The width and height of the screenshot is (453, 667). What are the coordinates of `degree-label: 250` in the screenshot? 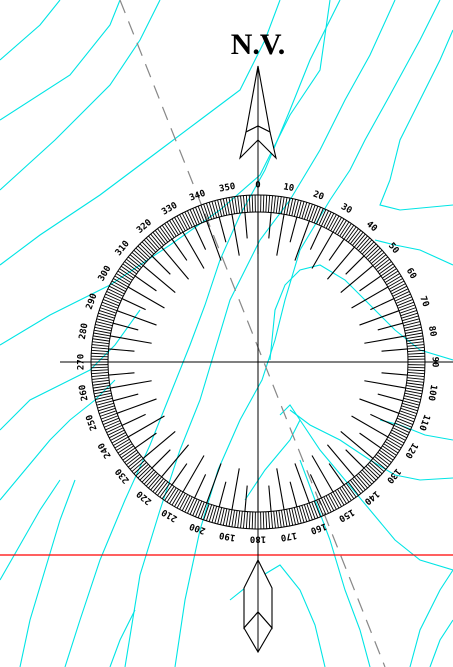 It's located at (92, 422).